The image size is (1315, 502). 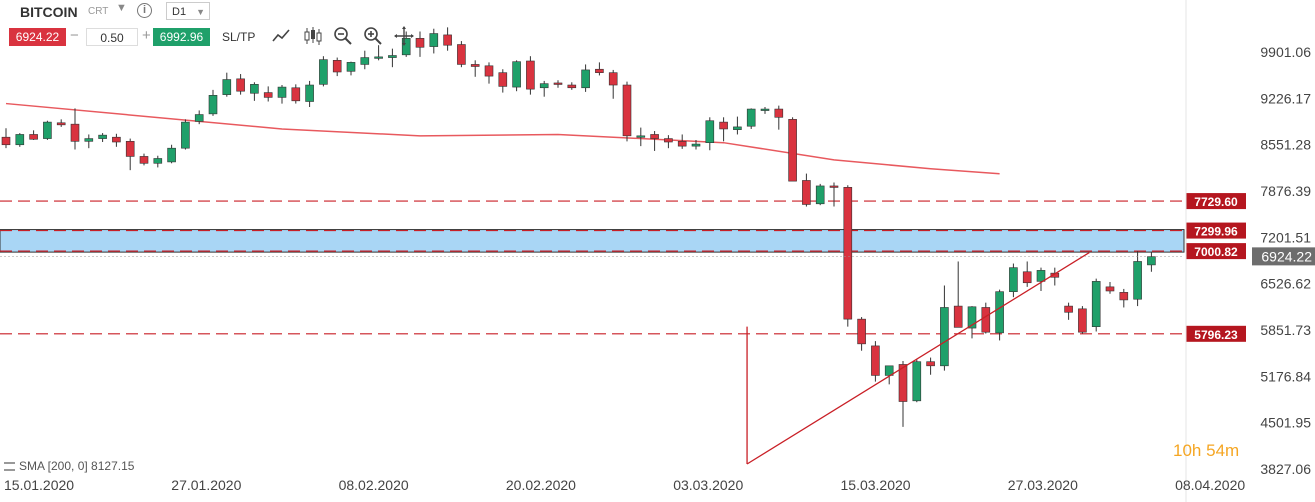 I want to click on buy-button: 6992.96, so click(x=181, y=37).